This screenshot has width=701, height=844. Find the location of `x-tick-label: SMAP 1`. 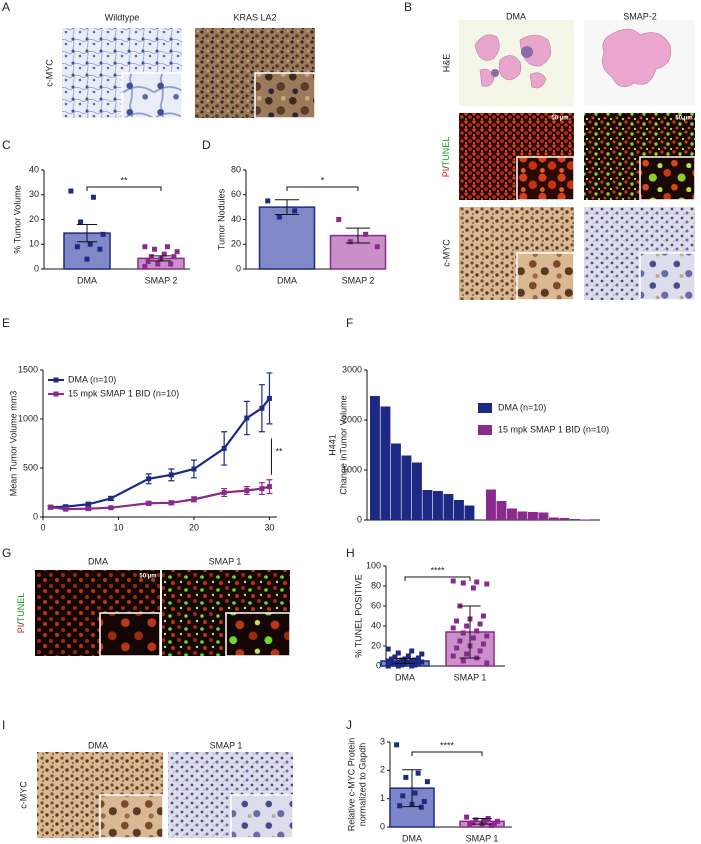

x-tick-label: SMAP 1 is located at coordinates (470, 677).